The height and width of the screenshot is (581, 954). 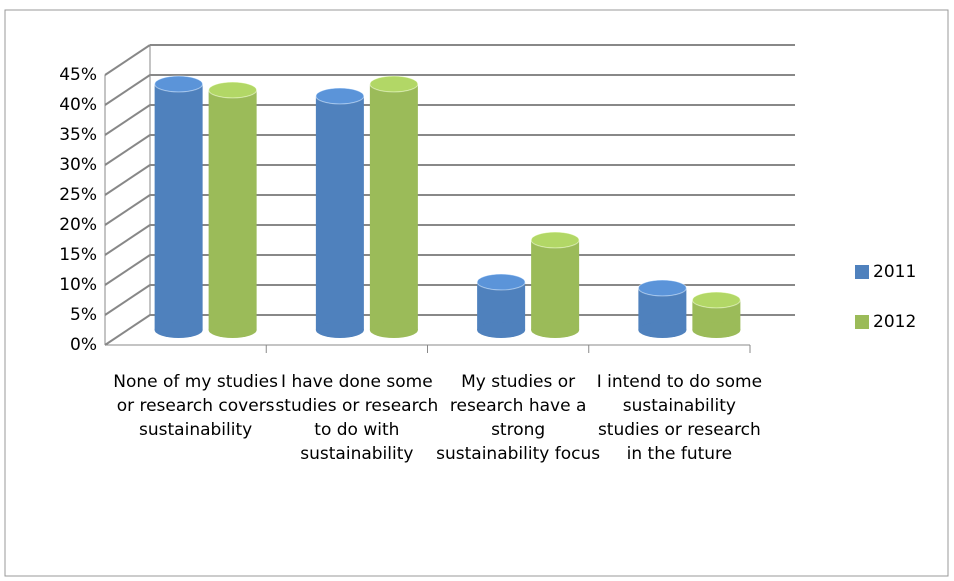 I want to click on y-tick-label: 5%, so click(x=83, y=315).